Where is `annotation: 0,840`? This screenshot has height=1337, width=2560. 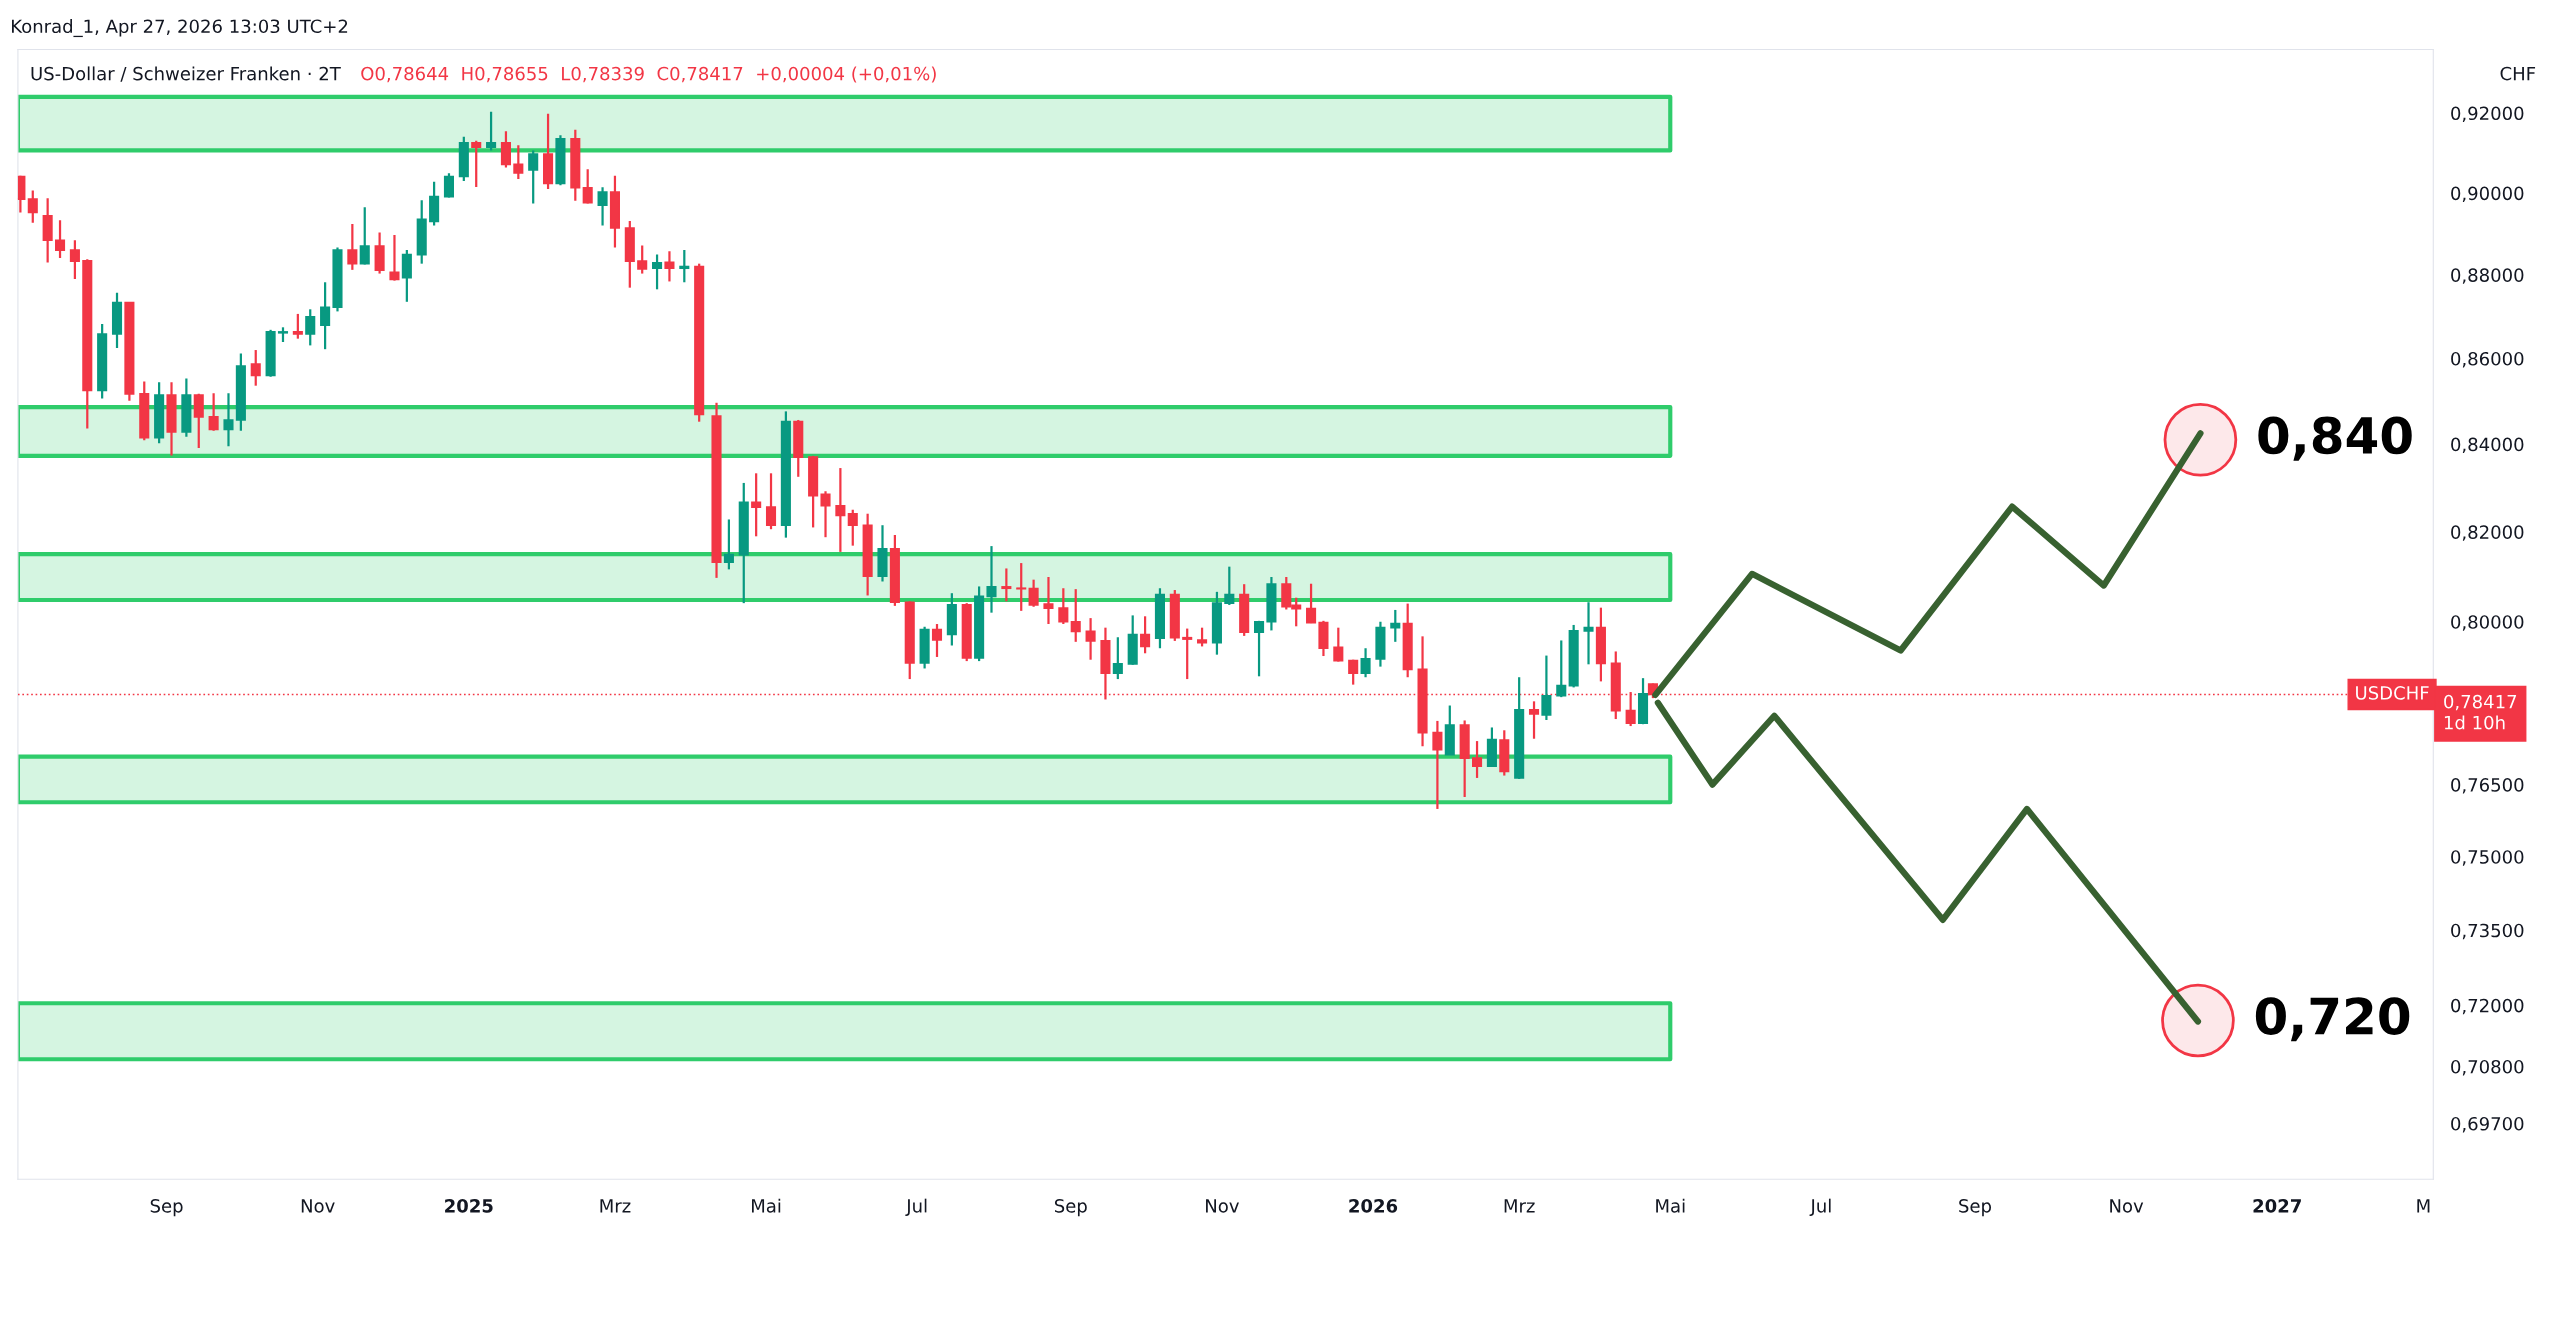
annotation: 0,840 is located at coordinates (2335, 438).